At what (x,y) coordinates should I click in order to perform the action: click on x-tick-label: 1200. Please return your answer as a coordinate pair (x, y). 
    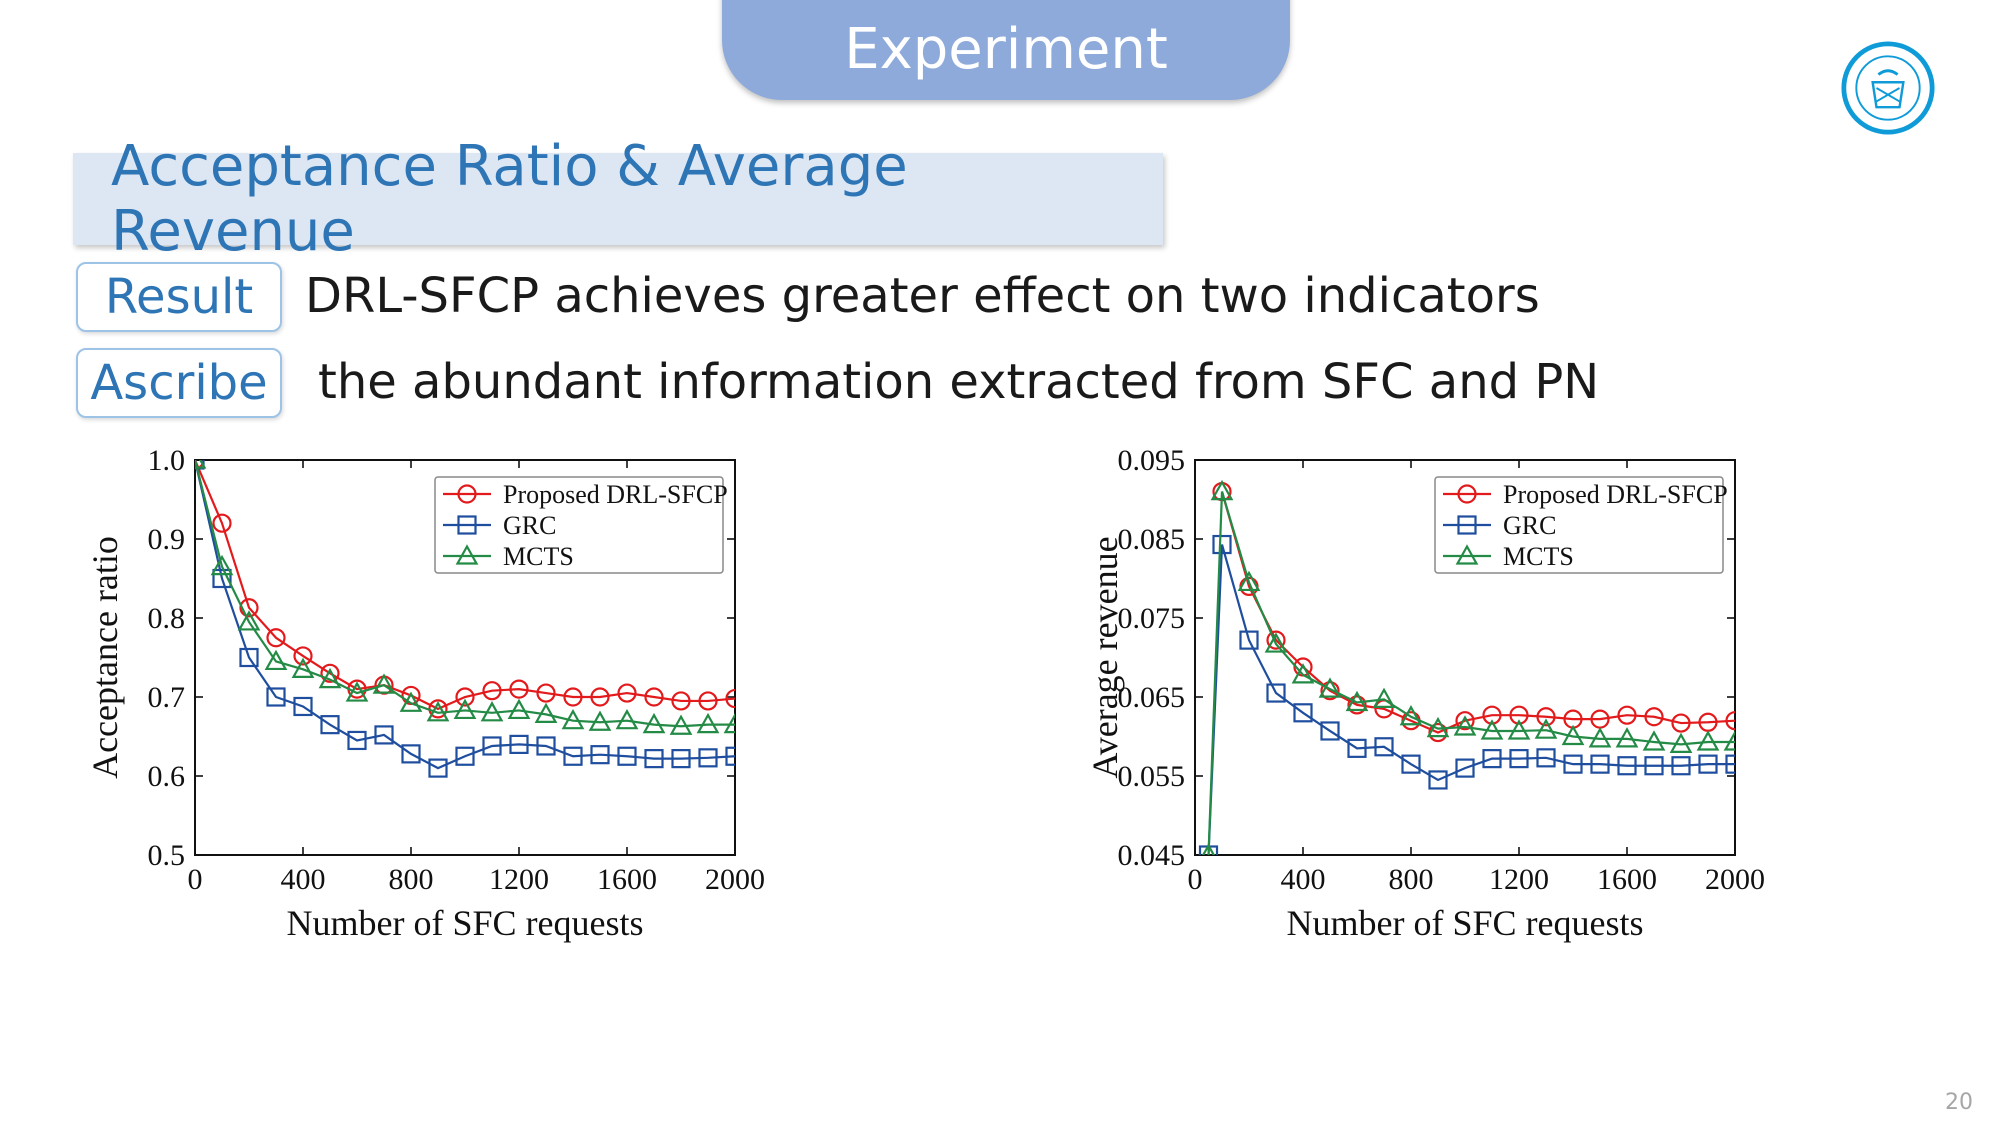
    Looking at the image, I should click on (1519, 879).